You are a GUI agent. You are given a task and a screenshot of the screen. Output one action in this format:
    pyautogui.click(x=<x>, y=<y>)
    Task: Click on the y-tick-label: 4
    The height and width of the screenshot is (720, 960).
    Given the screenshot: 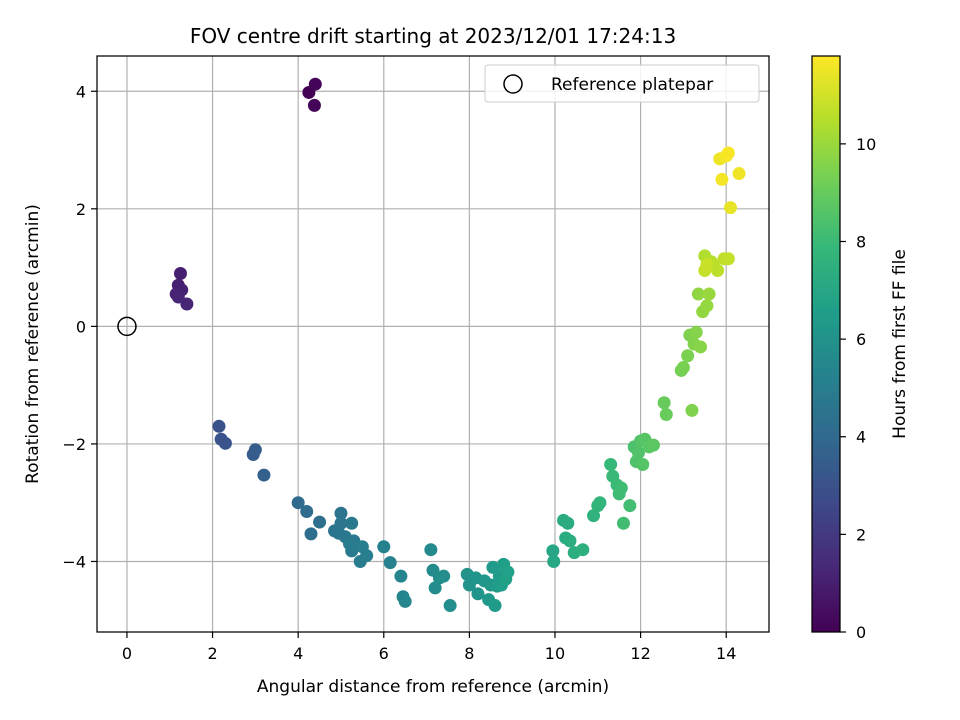 What is the action you would take?
    pyautogui.click(x=81, y=91)
    